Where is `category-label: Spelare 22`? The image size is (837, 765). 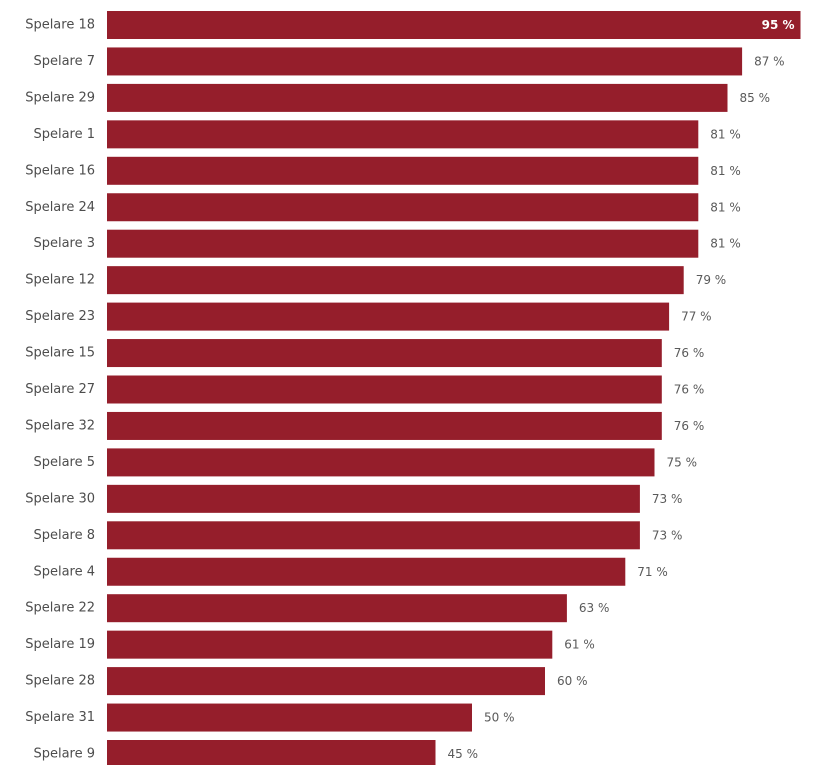
category-label: Spelare 22 is located at coordinates (60, 608).